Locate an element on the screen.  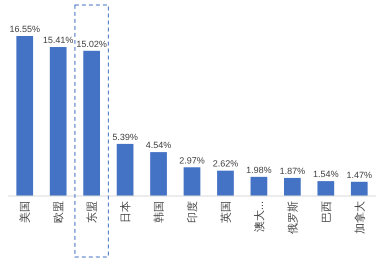
data-label: 2.97% is located at coordinates (192, 160).